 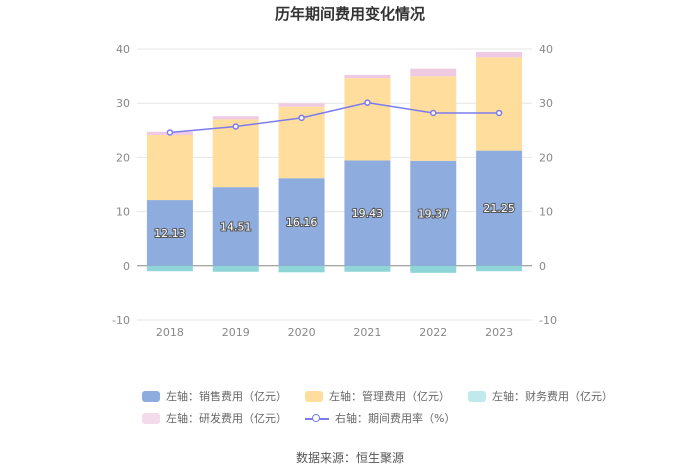 What do you see at coordinates (433, 332) in the screenshot?
I see `x-axis-tick-label: 2022` at bounding box center [433, 332].